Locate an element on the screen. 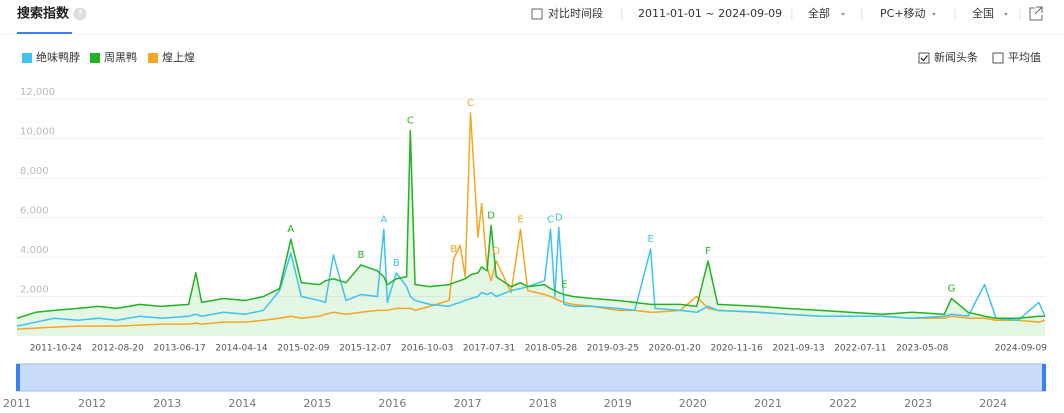 The width and height of the screenshot is (1064, 413). date-range: 2011-01-01 ~ 2024-09-09 is located at coordinates (710, 13).